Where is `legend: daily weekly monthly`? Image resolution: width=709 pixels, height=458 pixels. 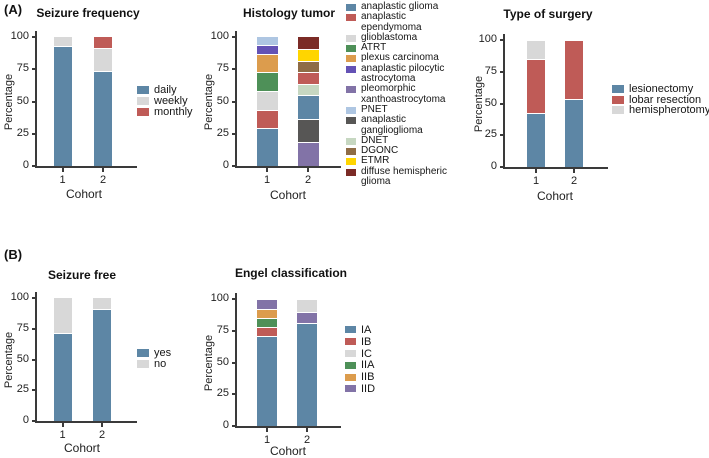 legend: daily weekly monthly is located at coordinates (165, 101).